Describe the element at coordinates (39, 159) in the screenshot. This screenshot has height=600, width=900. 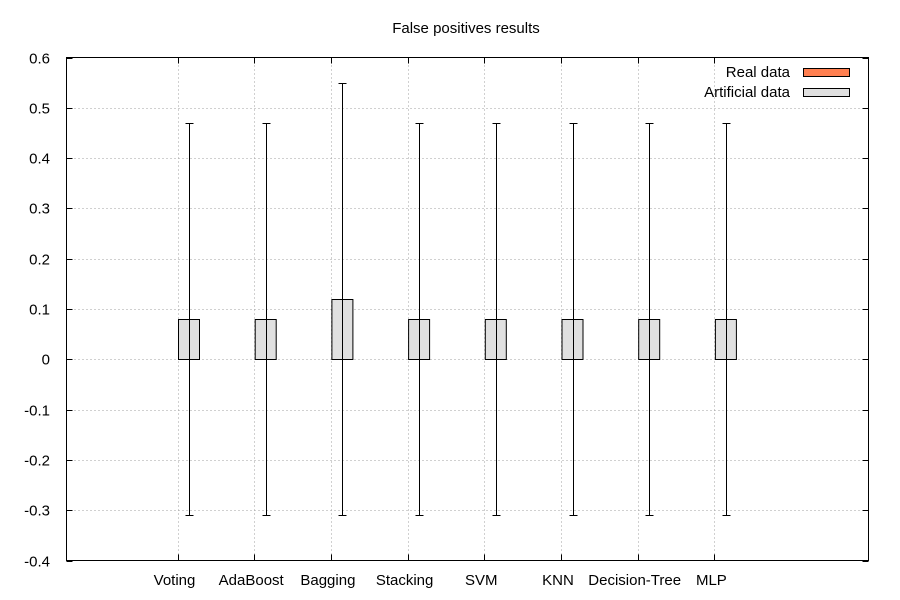
I see `y-tick-label: 0.4` at that location.